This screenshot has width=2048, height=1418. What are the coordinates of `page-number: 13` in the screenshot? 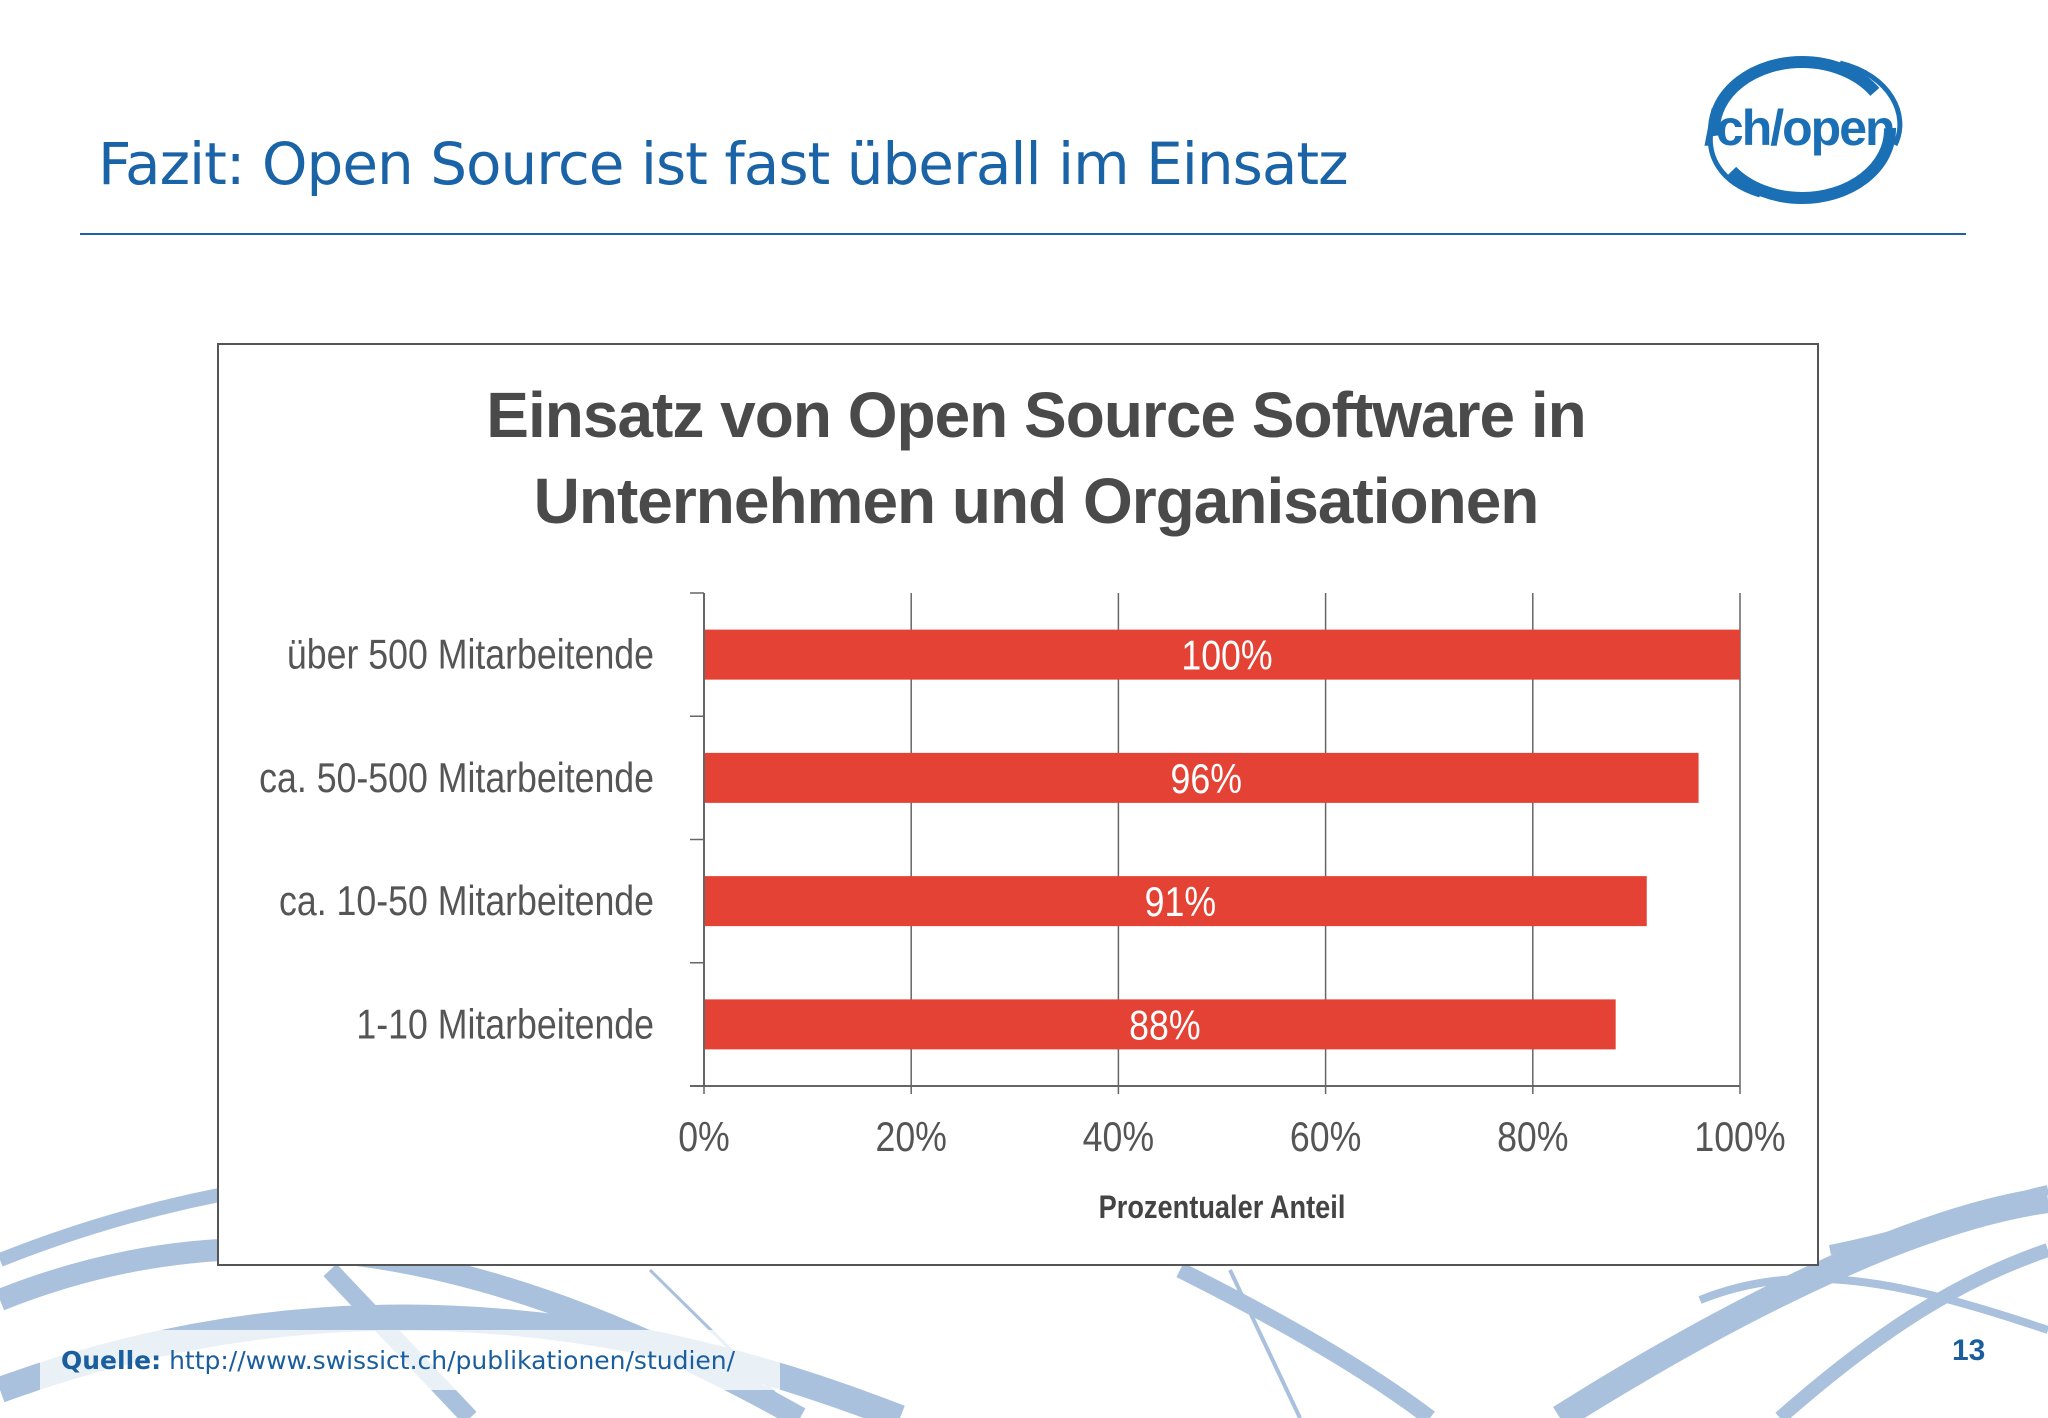 It's located at (1969, 1350).